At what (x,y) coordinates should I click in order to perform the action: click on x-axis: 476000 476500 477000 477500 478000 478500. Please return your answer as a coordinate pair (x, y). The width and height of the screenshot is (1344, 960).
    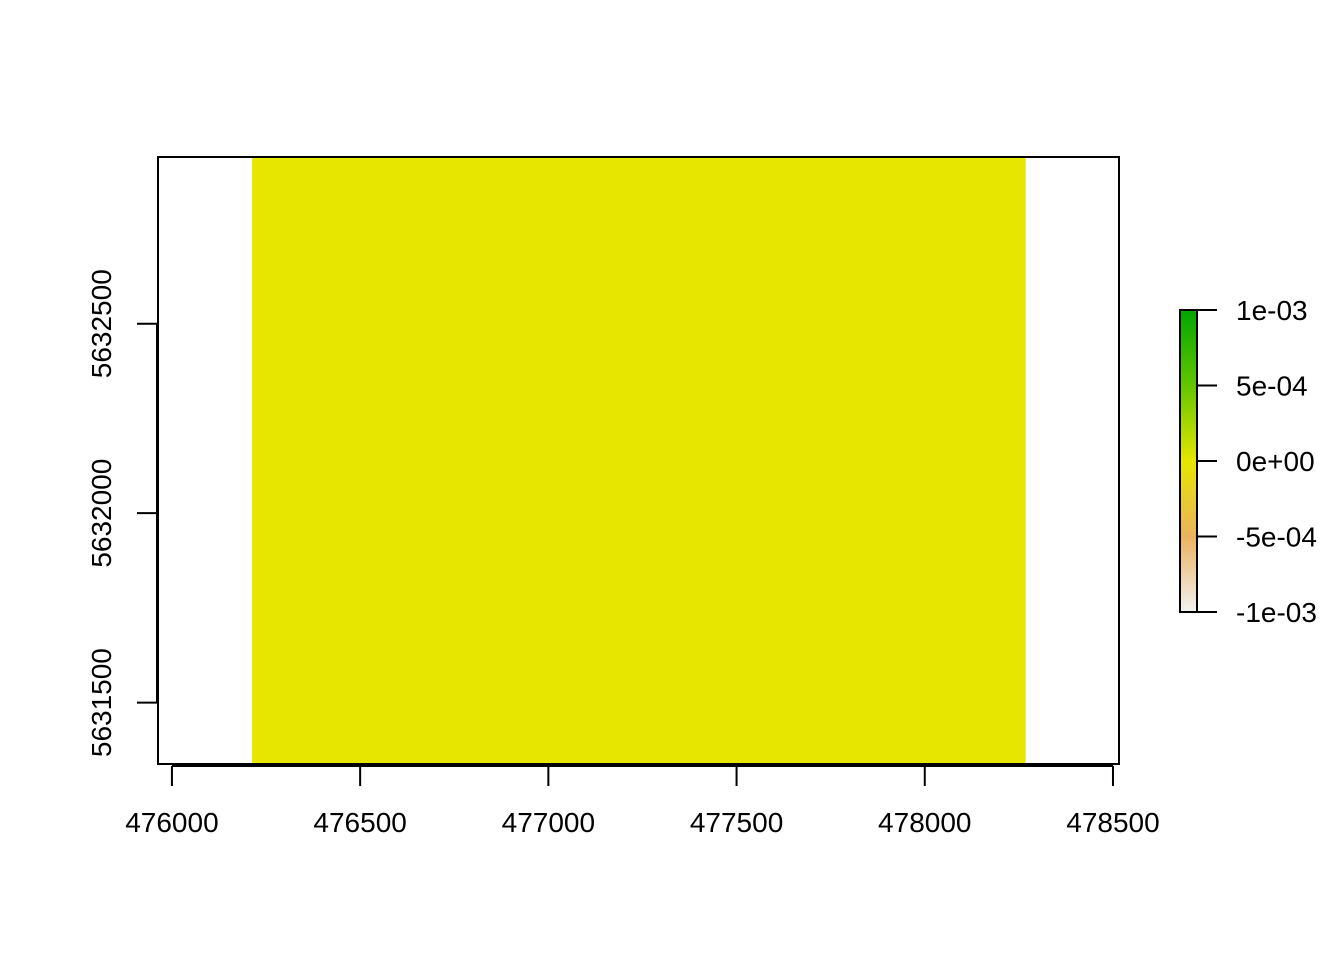
    Looking at the image, I should click on (642, 801).